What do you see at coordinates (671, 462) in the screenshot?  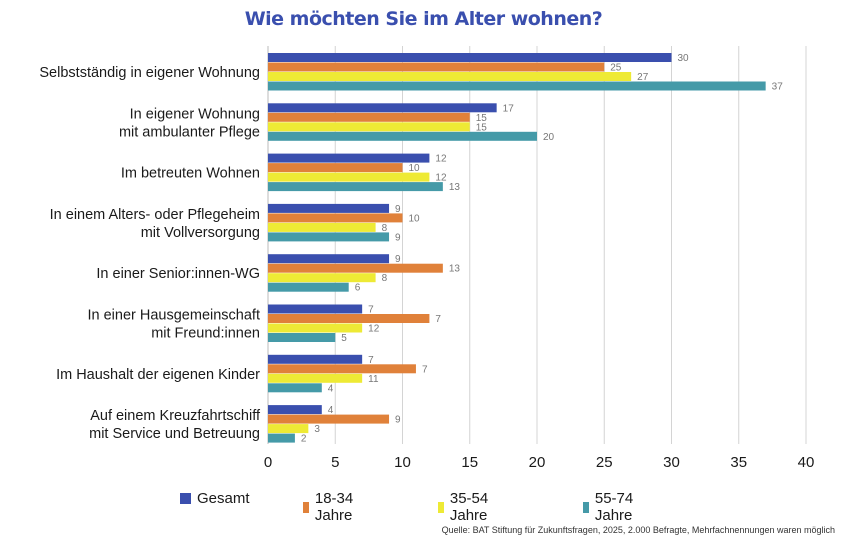 I see `x-tick-label: 30` at bounding box center [671, 462].